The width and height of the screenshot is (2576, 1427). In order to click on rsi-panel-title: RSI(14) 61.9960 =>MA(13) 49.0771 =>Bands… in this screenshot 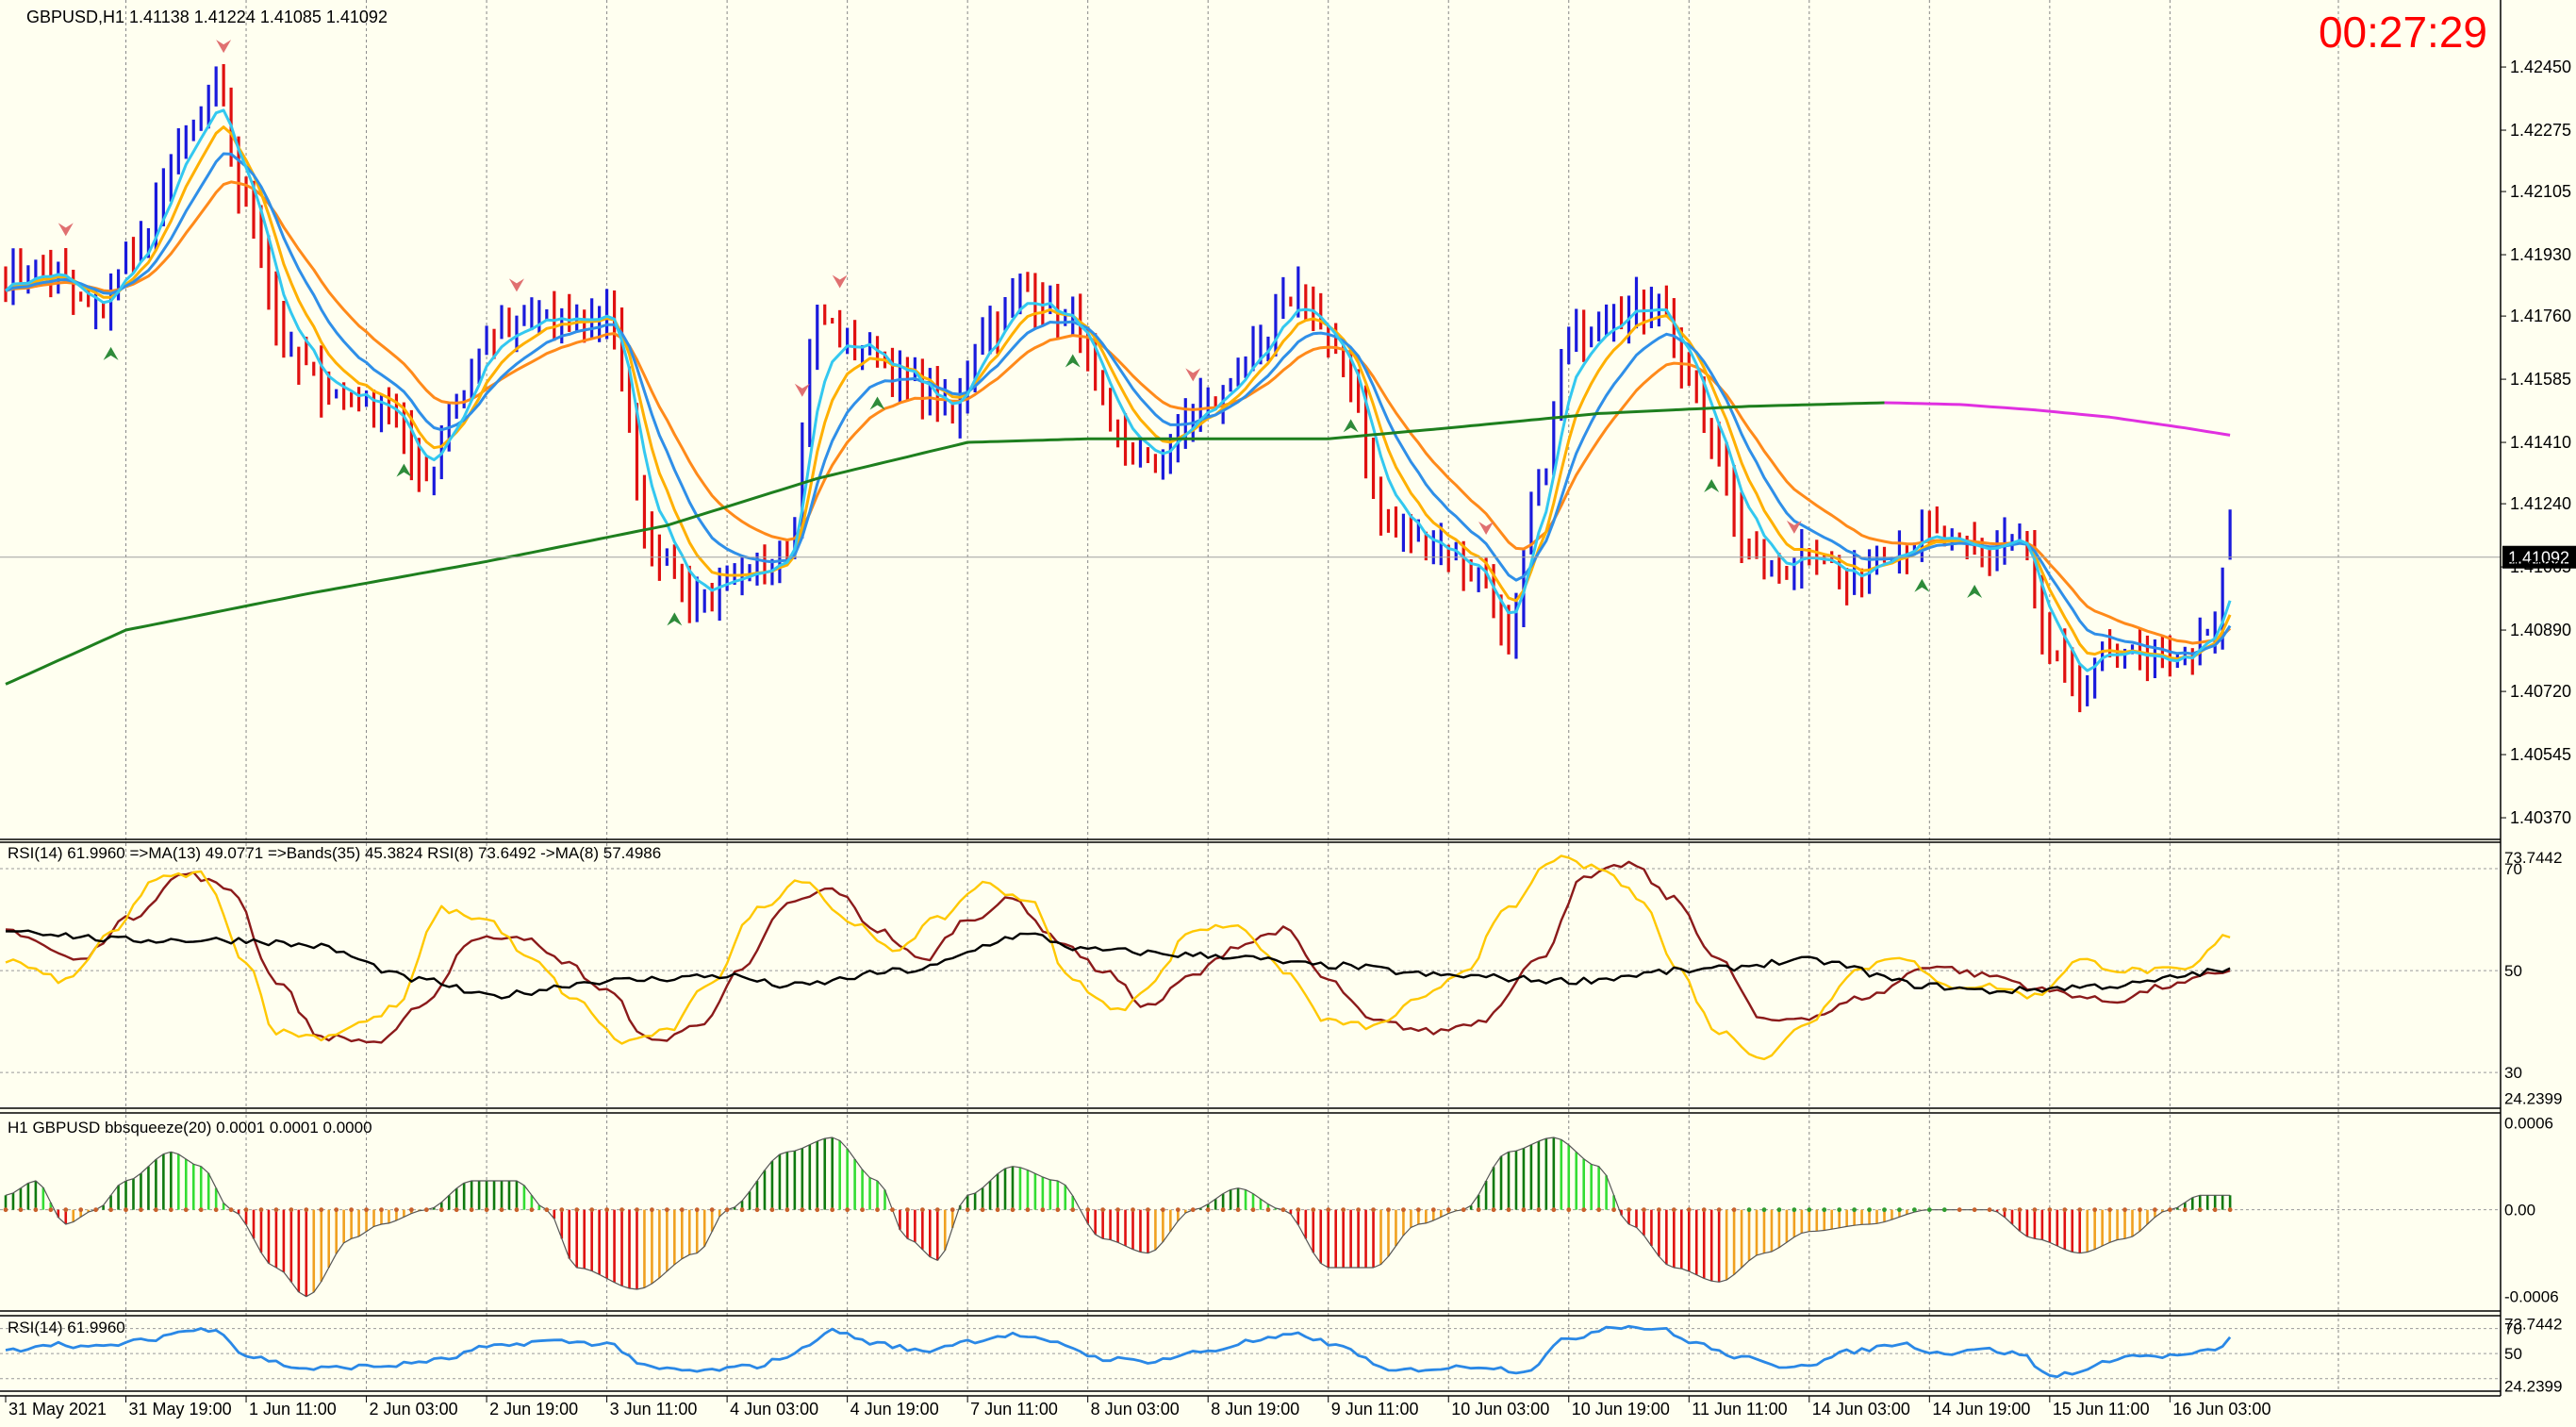, I will do `click(334, 853)`.